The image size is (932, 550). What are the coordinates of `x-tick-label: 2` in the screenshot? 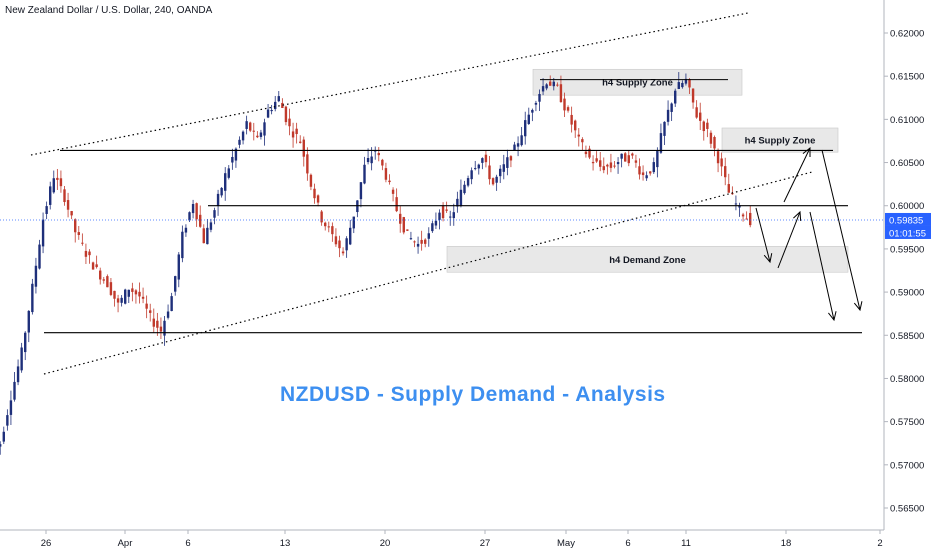 It's located at (879, 543).